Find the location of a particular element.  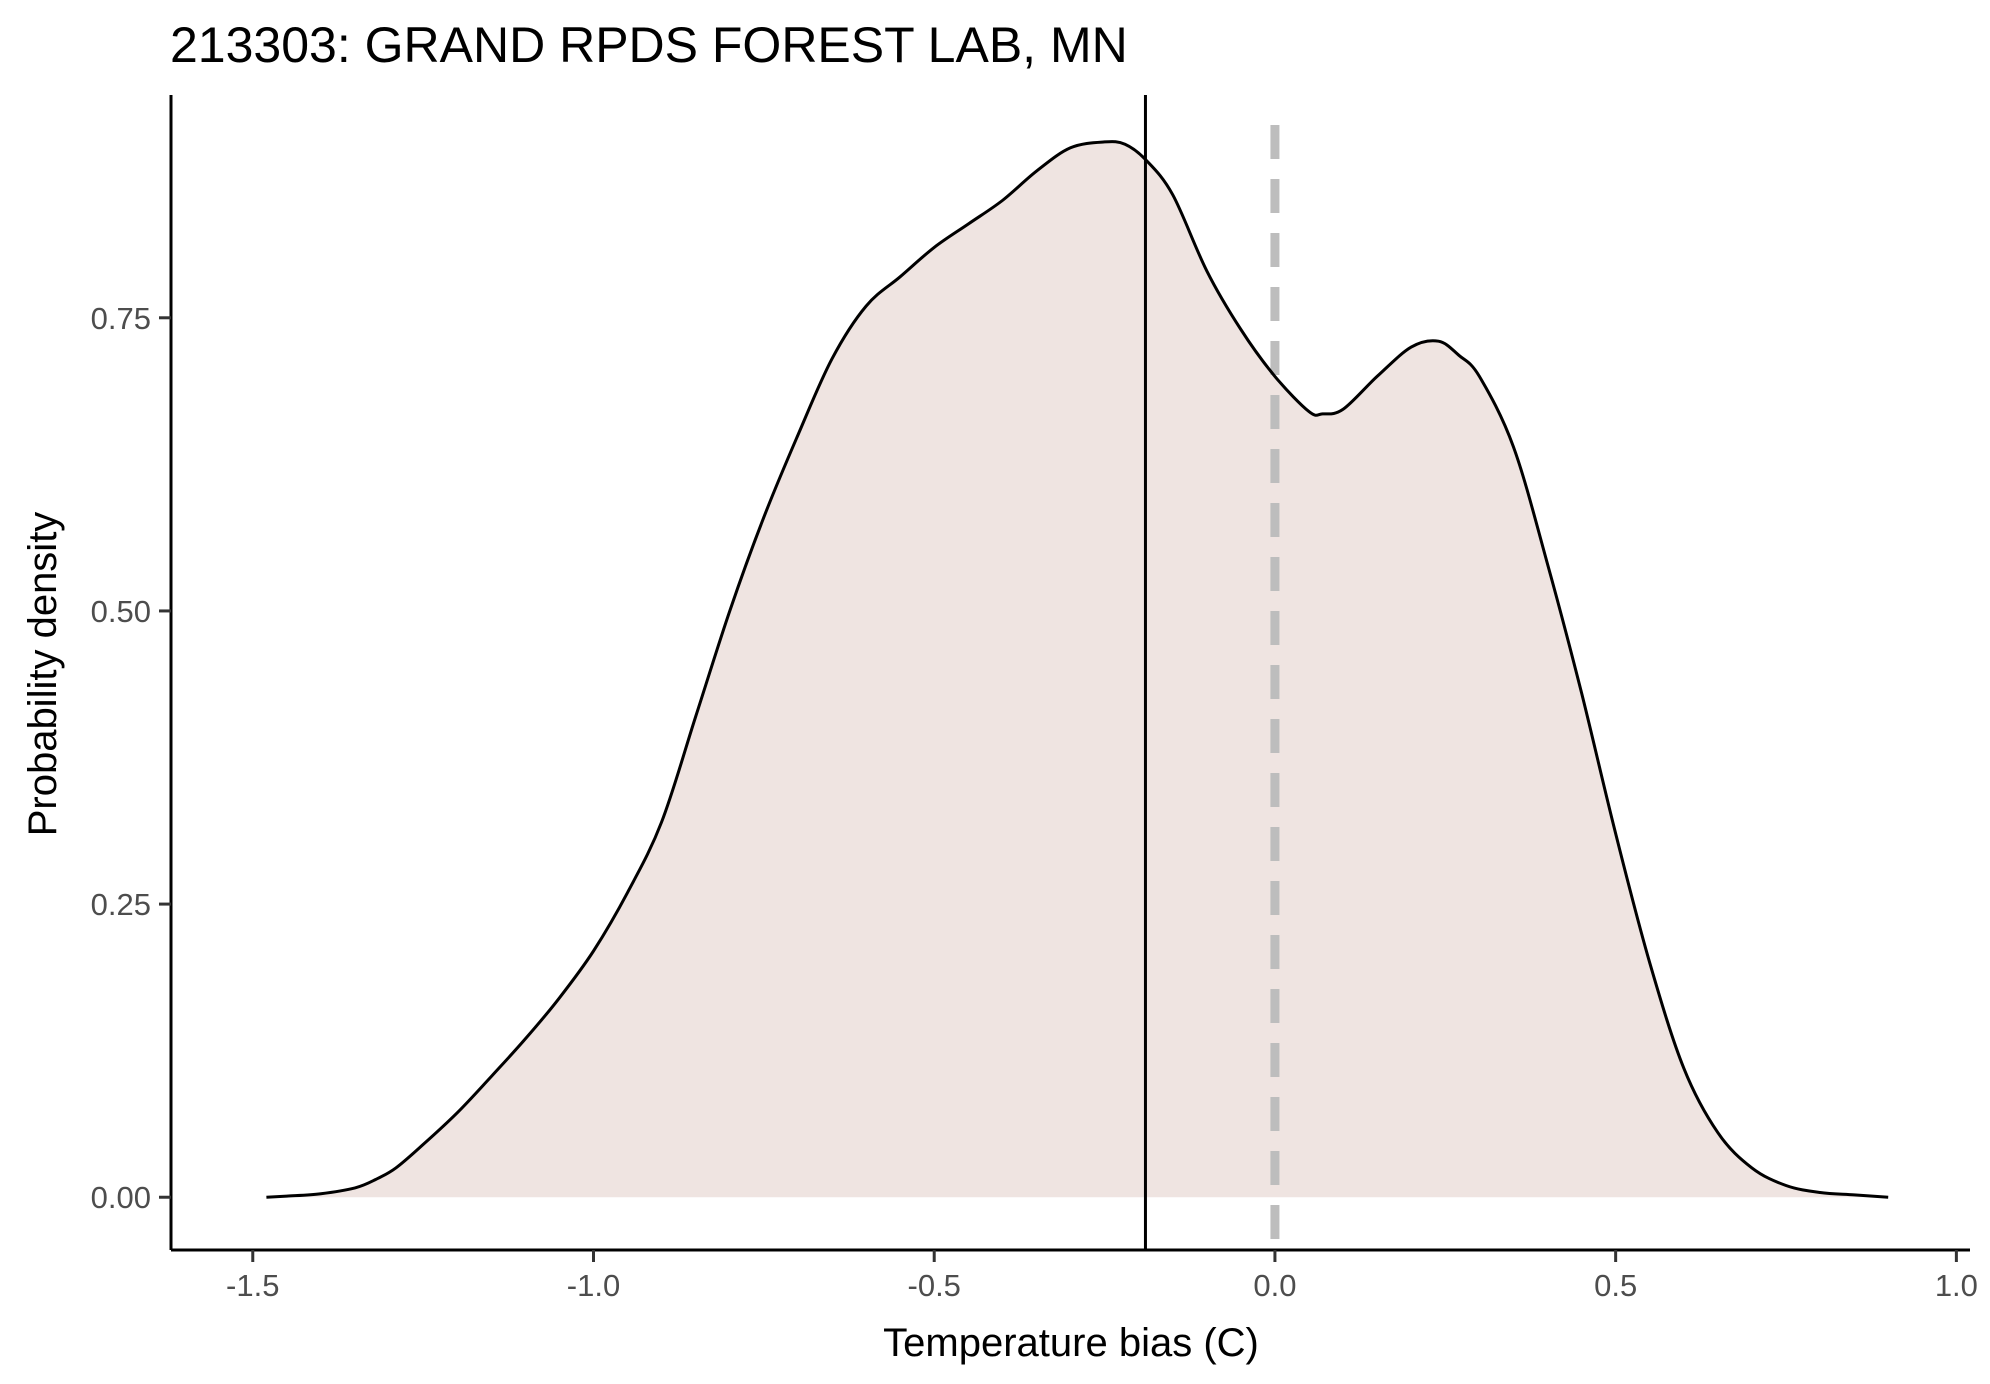

y-tick-label: 0.50 is located at coordinates (121, 611).